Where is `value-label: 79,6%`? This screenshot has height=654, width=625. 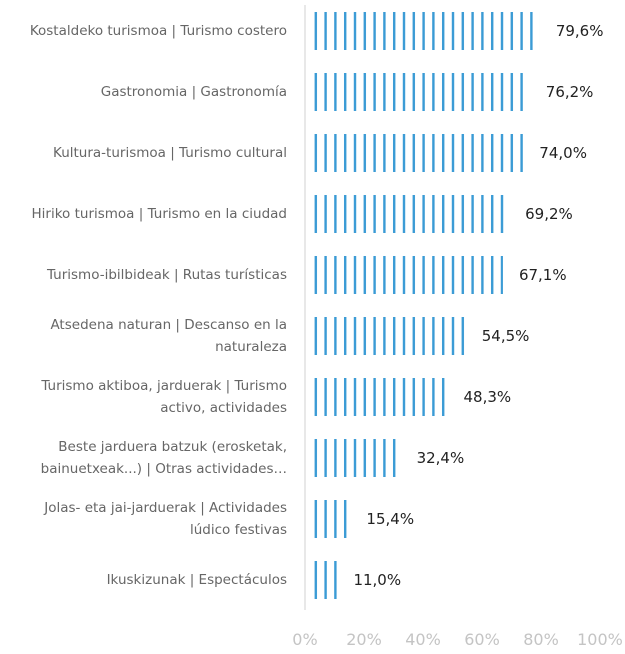
value-label: 79,6% is located at coordinates (579, 31).